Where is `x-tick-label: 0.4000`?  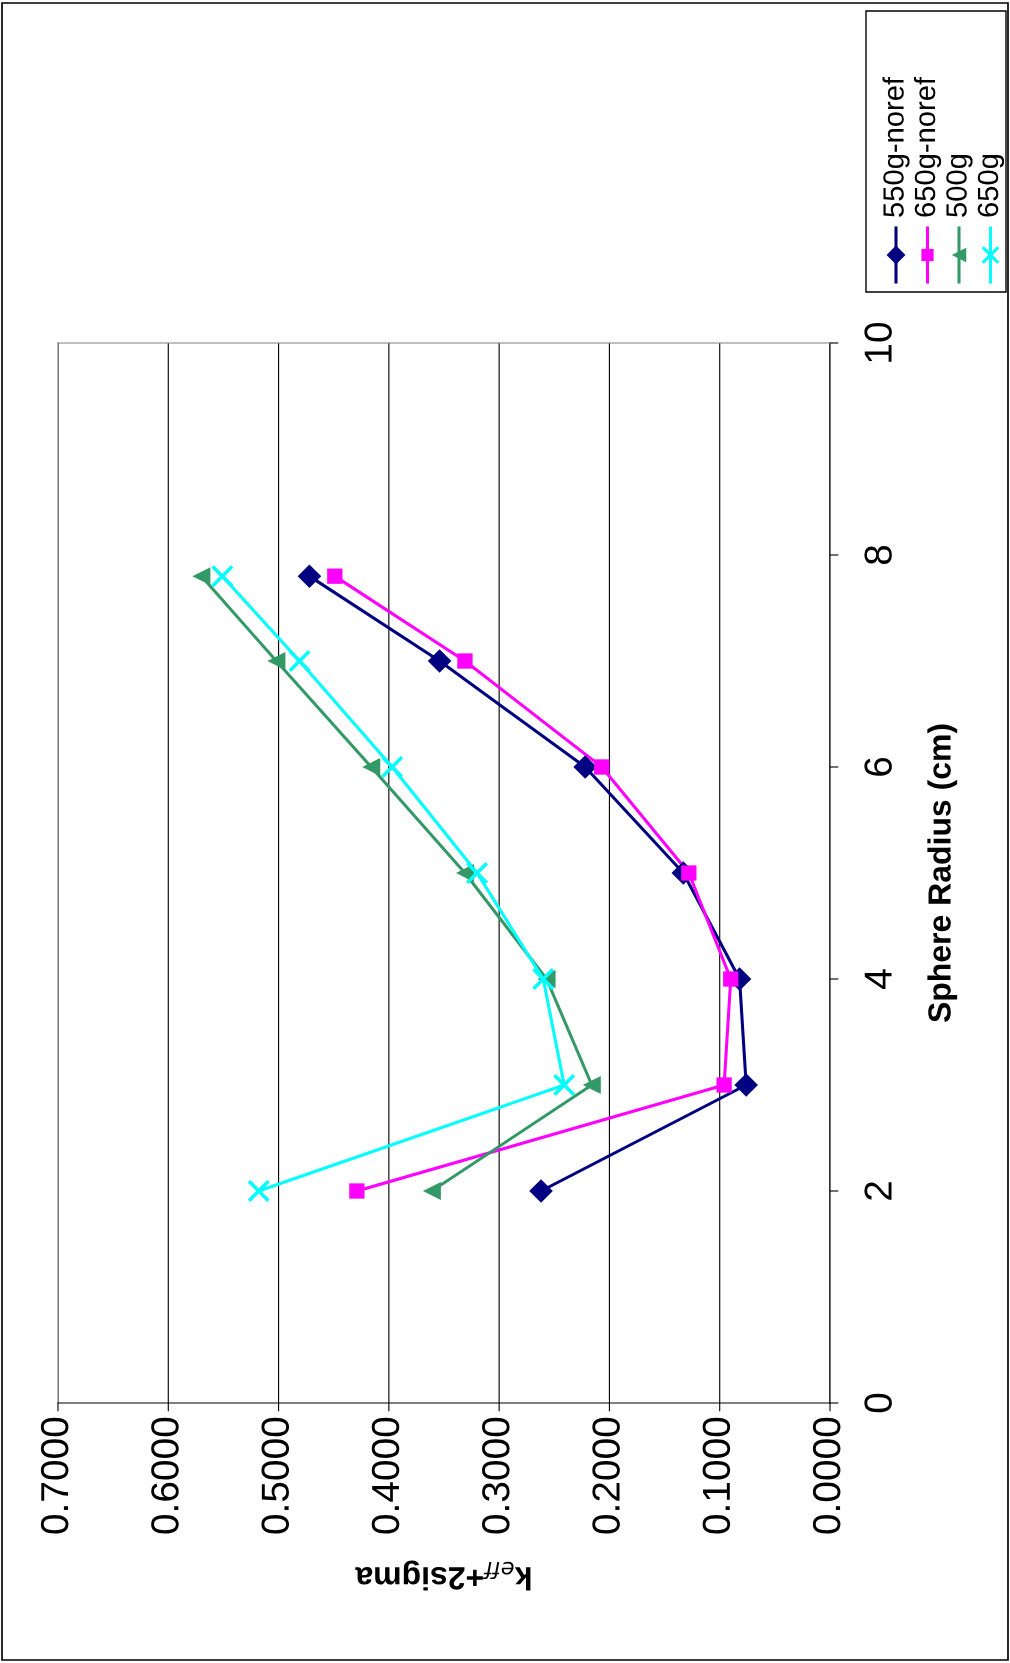
x-tick-label: 0.4000 is located at coordinates (385, 1475).